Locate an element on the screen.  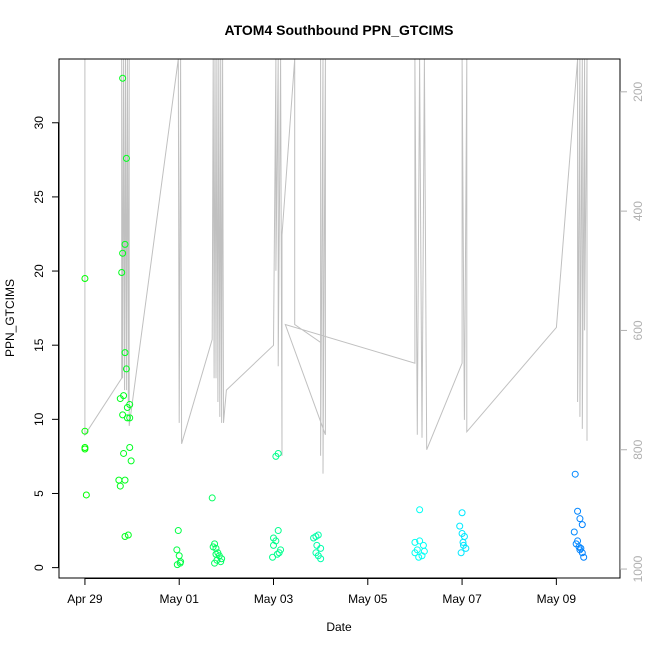
y-tick-label: 0 is located at coordinates (39, 567).